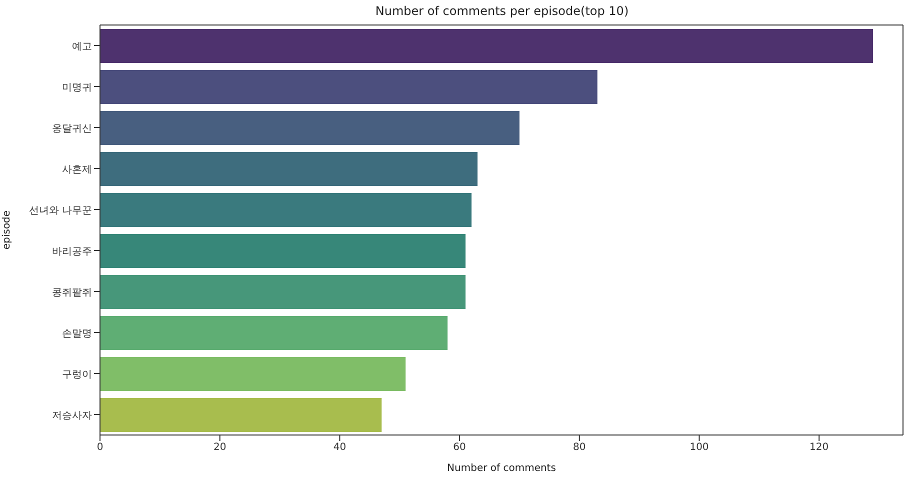 The width and height of the screenshot is (906, 481). What do you see at coordinates (819, 448) in the screenshot?
I see `x-tick-label: 120` at bounding box center [819, 448].